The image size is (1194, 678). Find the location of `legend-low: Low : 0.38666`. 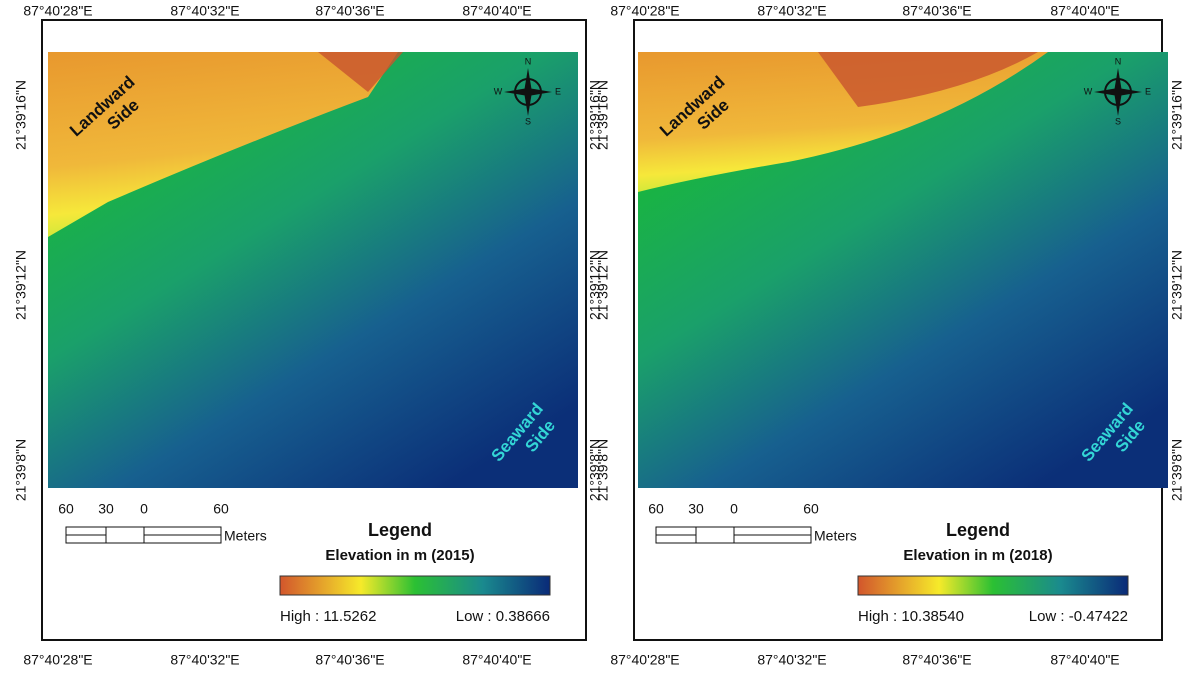

legend-low: Low : 0.38666 is located at coordinates (503, 616).